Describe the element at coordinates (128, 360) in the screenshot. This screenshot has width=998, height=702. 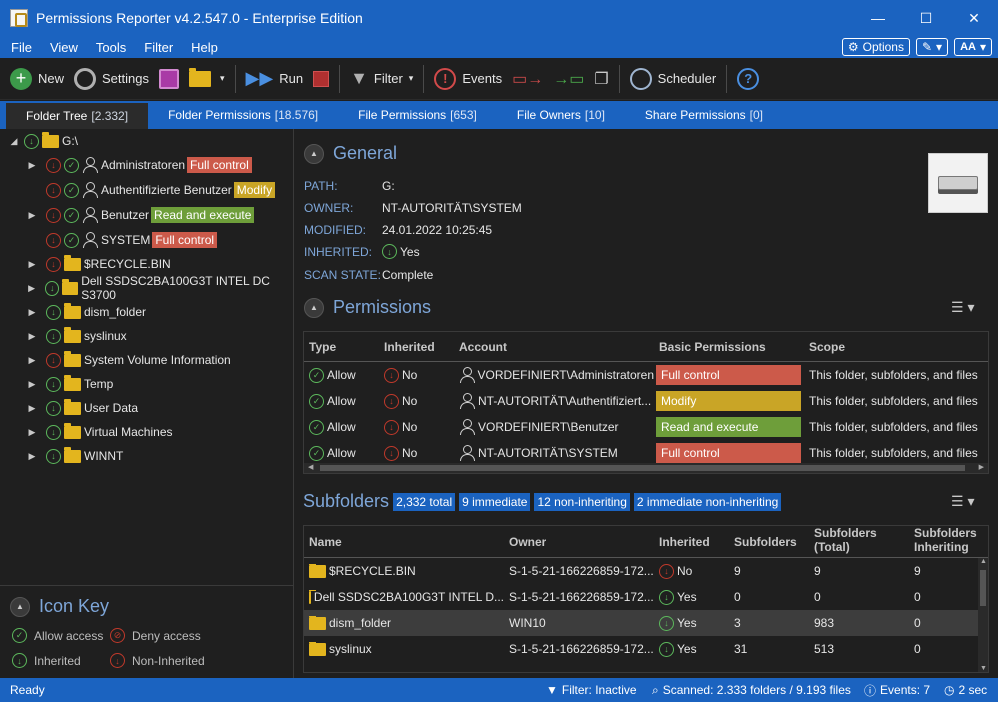
I see `tree-folder-row: ▶ ↓ System Volume Information` at that location.